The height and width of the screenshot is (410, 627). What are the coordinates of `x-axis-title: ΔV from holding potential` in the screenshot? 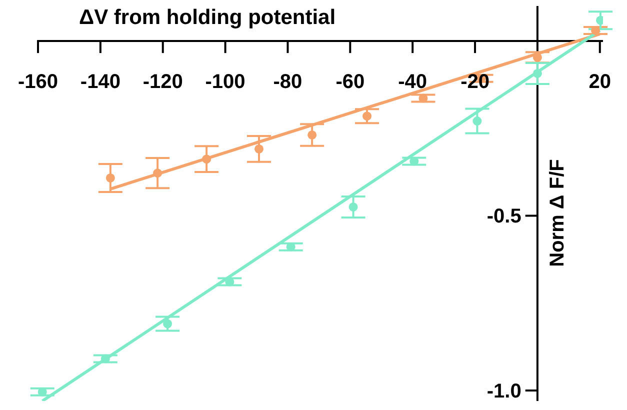 It's located at (207, 18).